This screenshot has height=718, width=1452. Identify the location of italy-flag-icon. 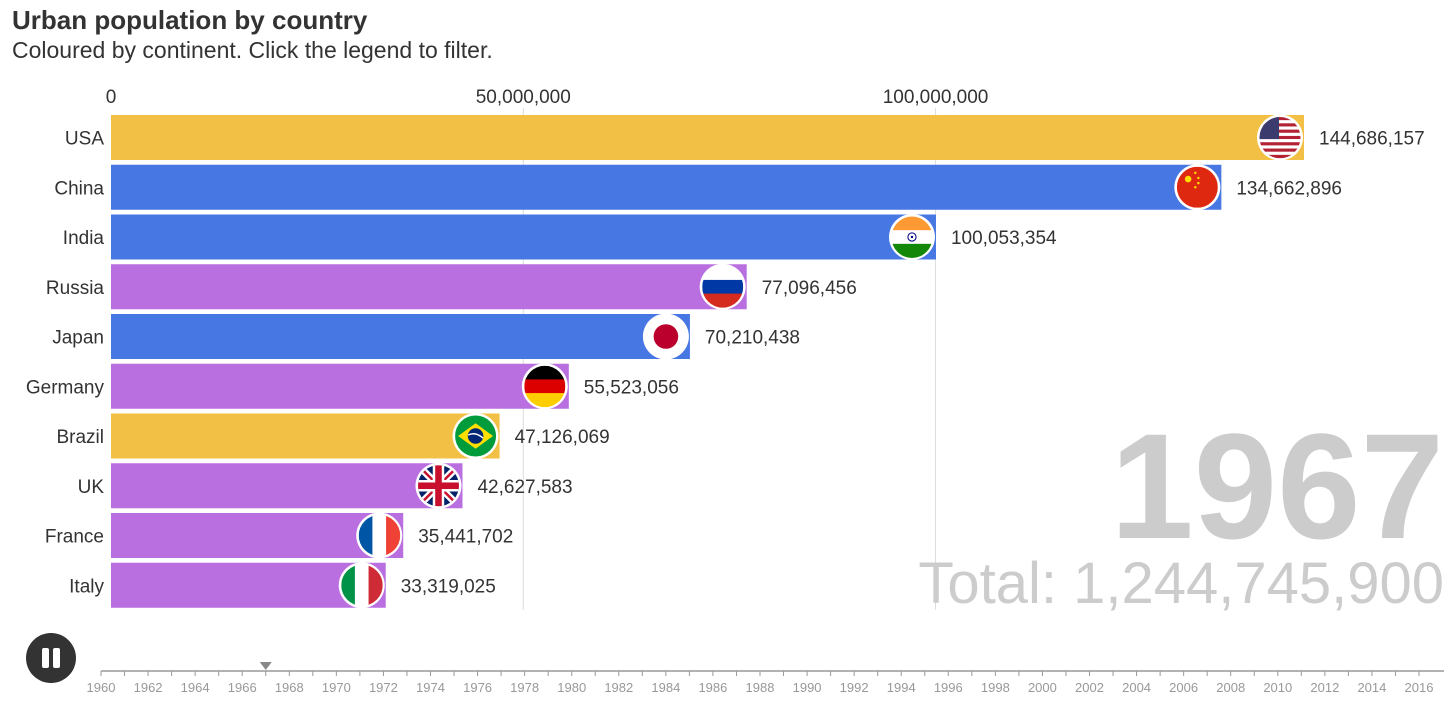
(361, 585).